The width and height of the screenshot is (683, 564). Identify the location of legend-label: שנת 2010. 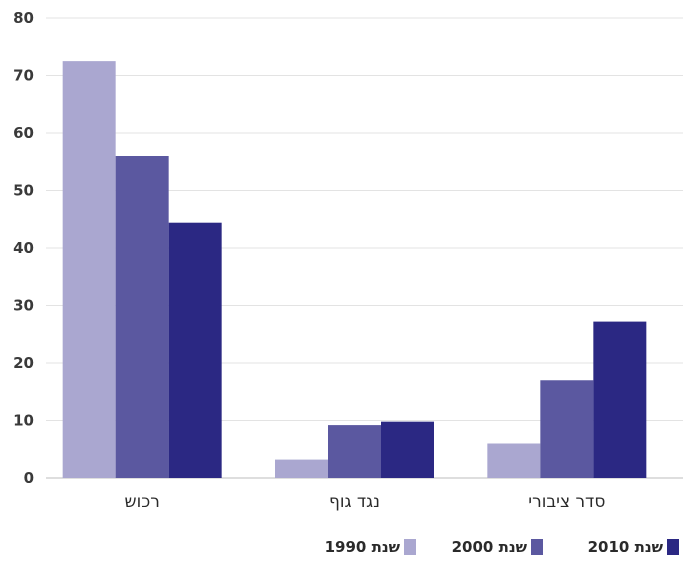
(625, 547).